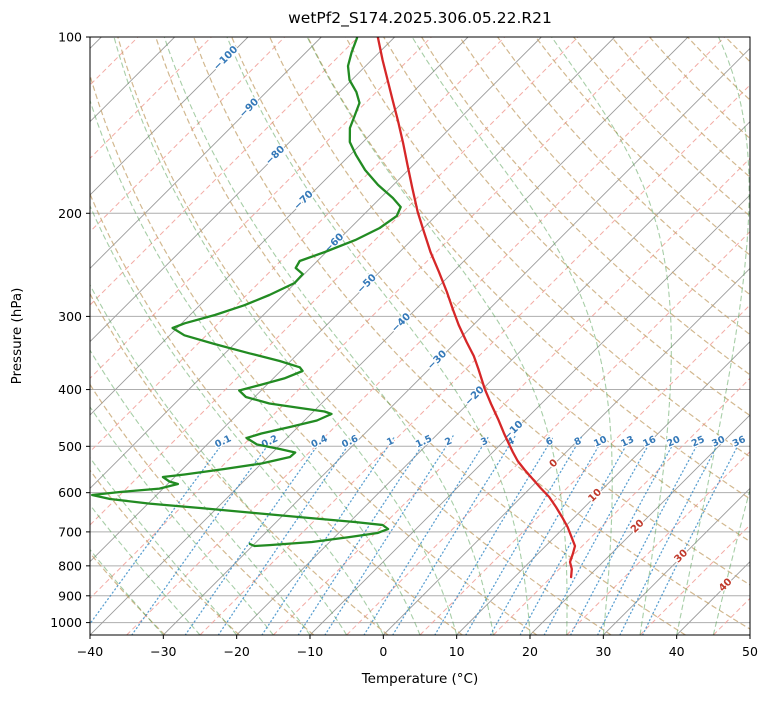 This screenshot has width=775, height=708. I want to click on svg-text: −30, so click(163, 651).